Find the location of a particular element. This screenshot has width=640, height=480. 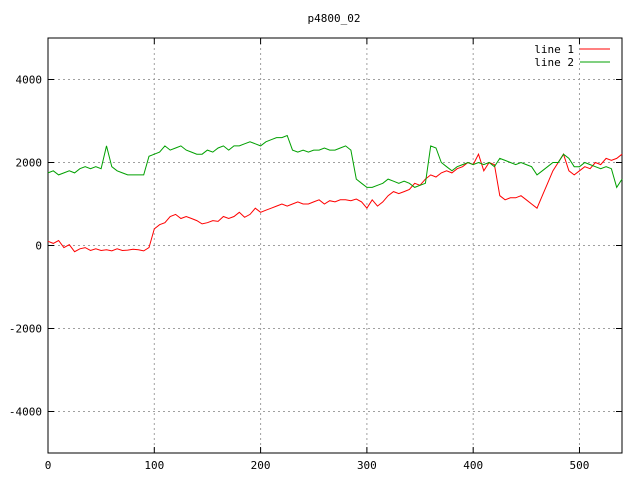

legend-label: line 2 is located at coordinates (554, 62).